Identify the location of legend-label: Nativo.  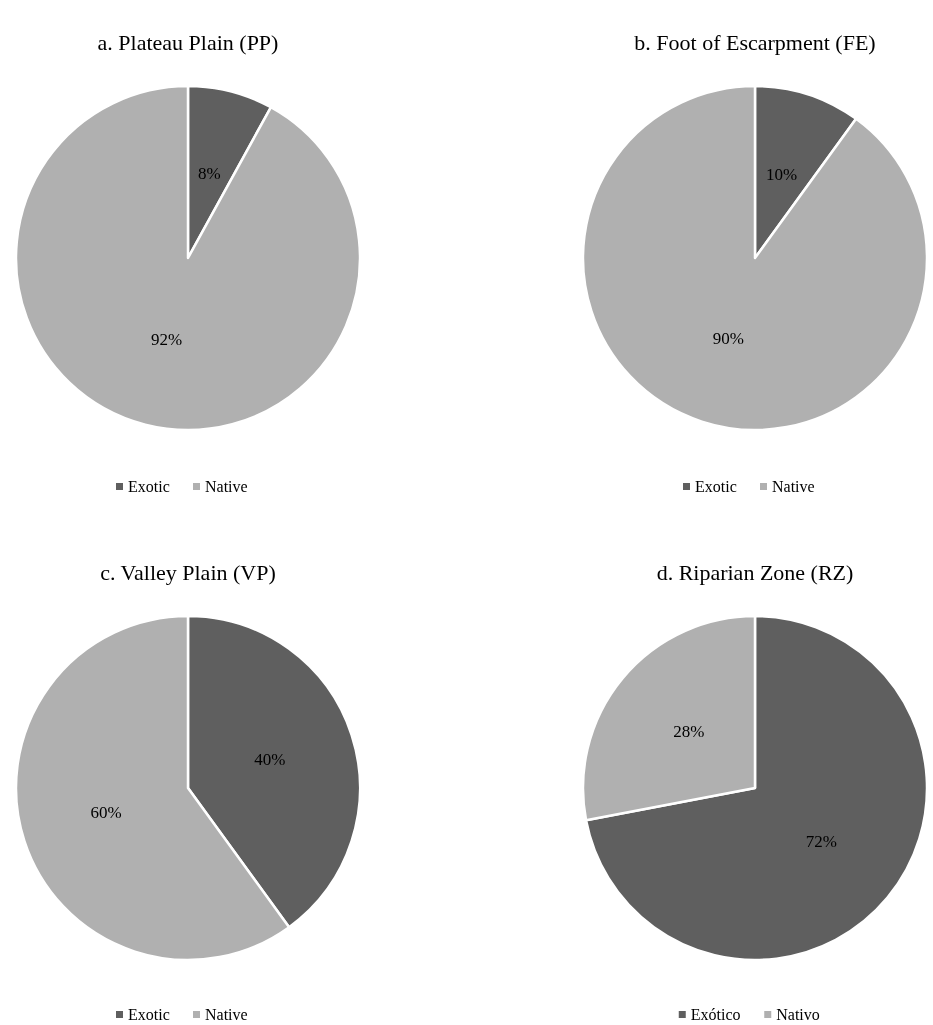
(798, 1014).